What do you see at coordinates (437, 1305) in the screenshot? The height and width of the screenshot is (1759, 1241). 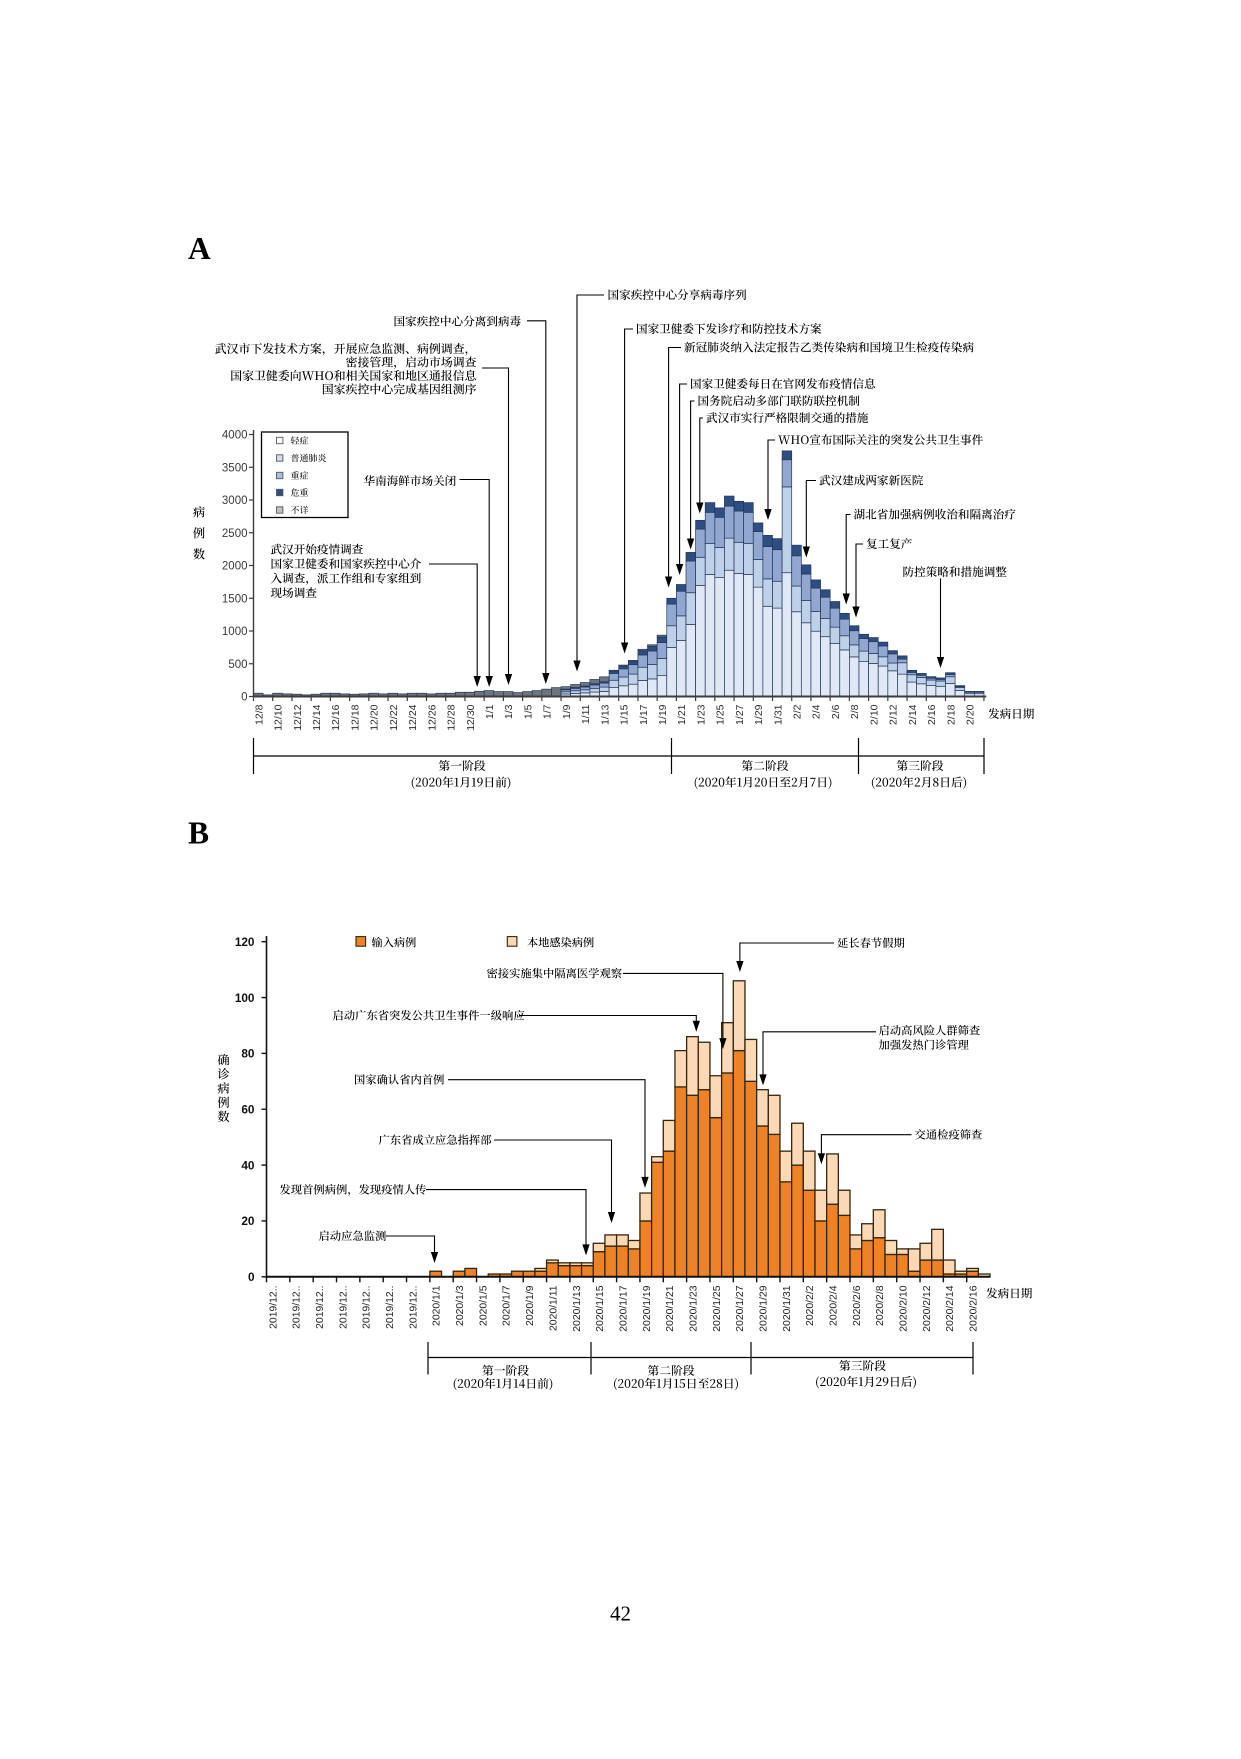 I see `svg-text: 2020/1/1` at bounding box center [437, 1305].